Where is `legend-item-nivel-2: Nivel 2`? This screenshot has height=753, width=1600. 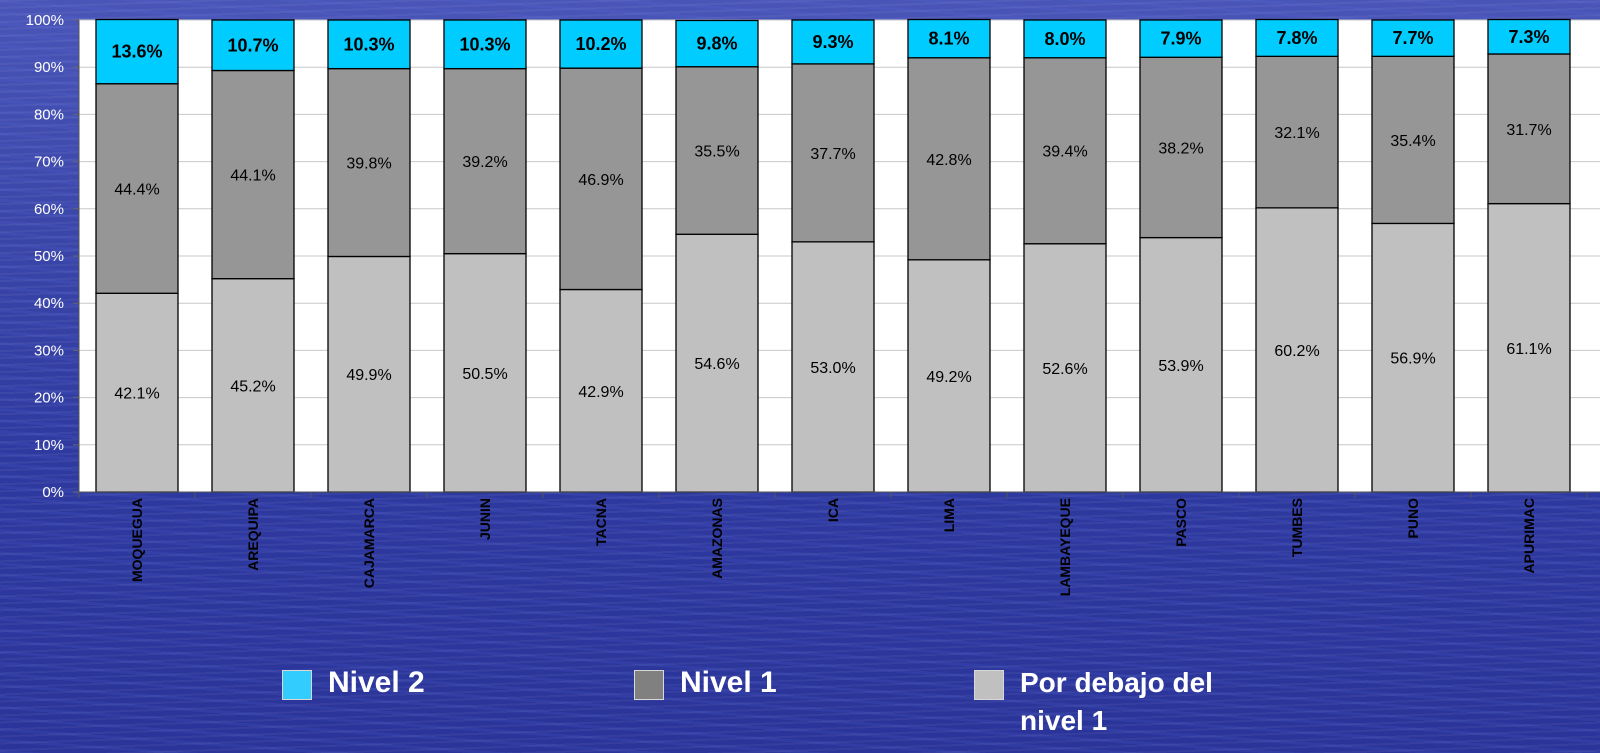
legend-item-nivel-2: Nivel 2 is located at coordinates (353, 683).